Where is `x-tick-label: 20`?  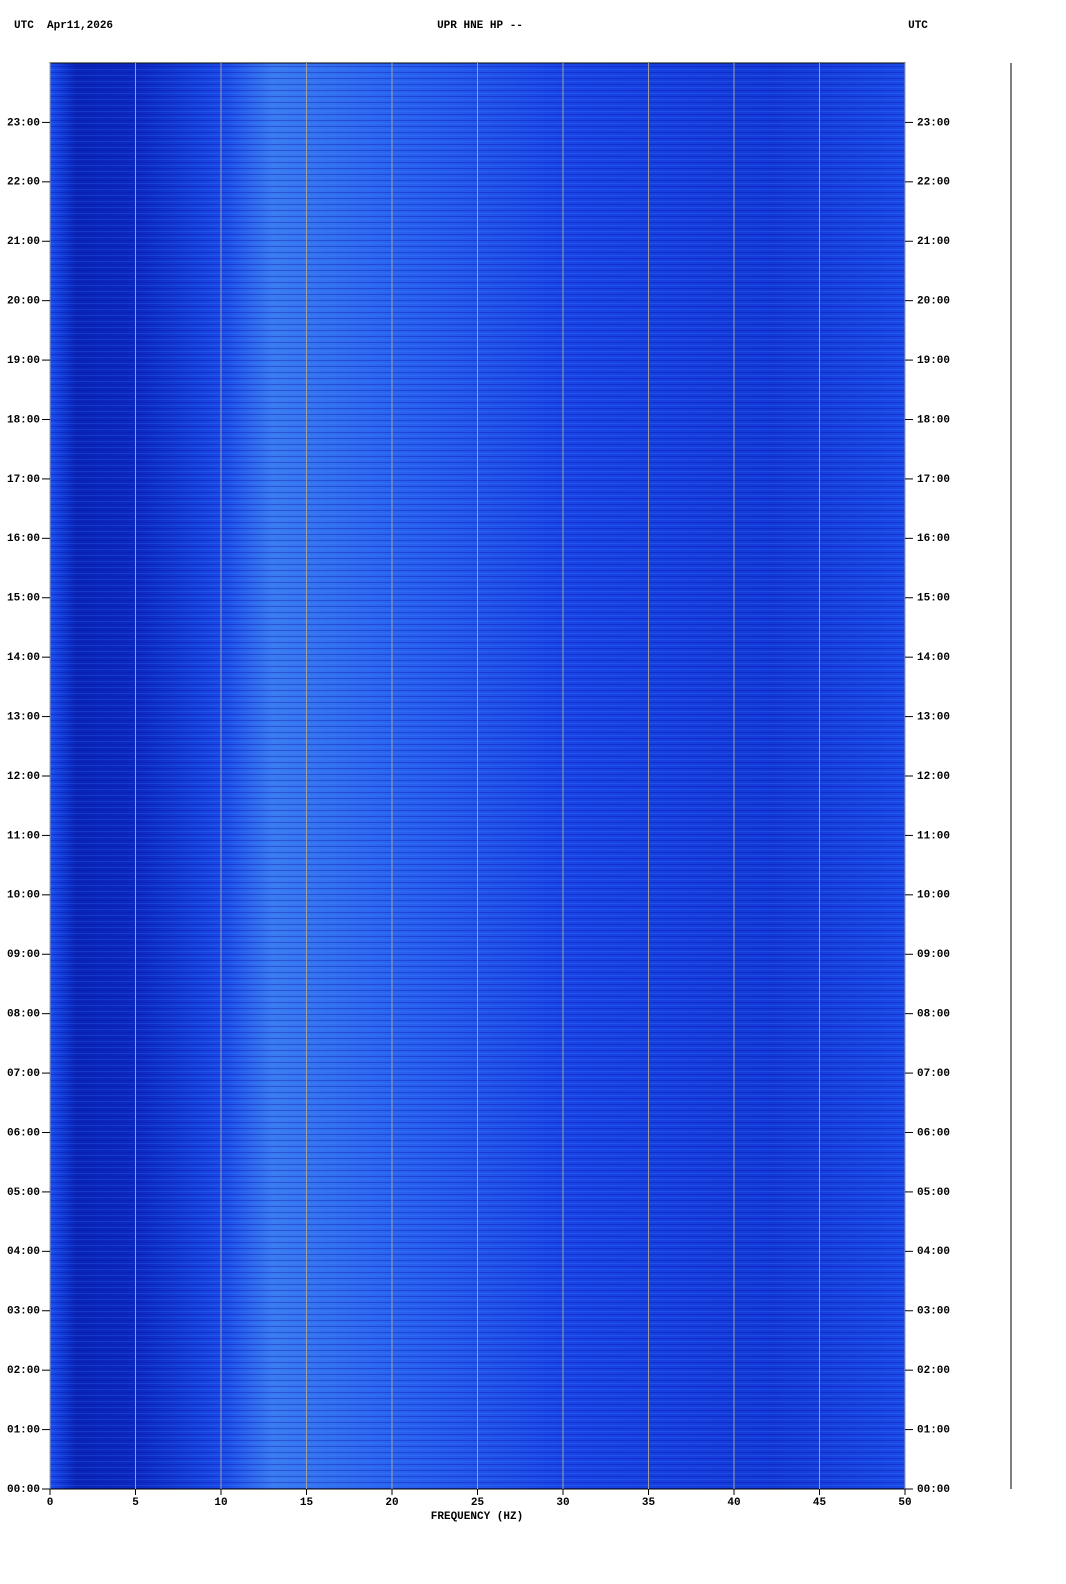 x-tick-label: 20 is located at coordinates (391, 1503).